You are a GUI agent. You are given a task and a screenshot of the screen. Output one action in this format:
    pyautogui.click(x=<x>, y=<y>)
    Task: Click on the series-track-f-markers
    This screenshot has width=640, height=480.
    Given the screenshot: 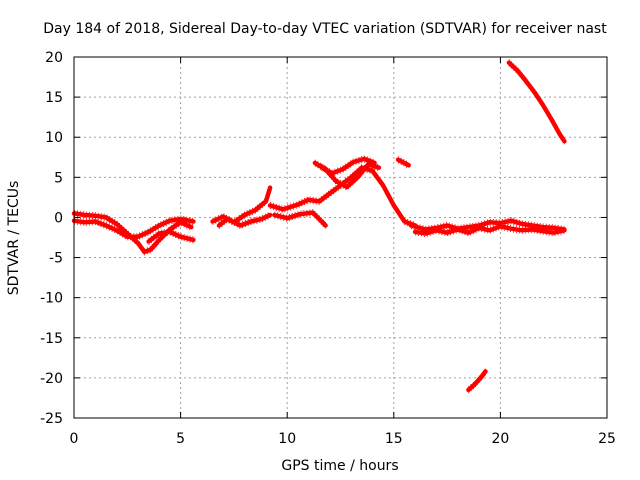 What is the action you would take?
    pyautogui.click(x=342, y=193)
    